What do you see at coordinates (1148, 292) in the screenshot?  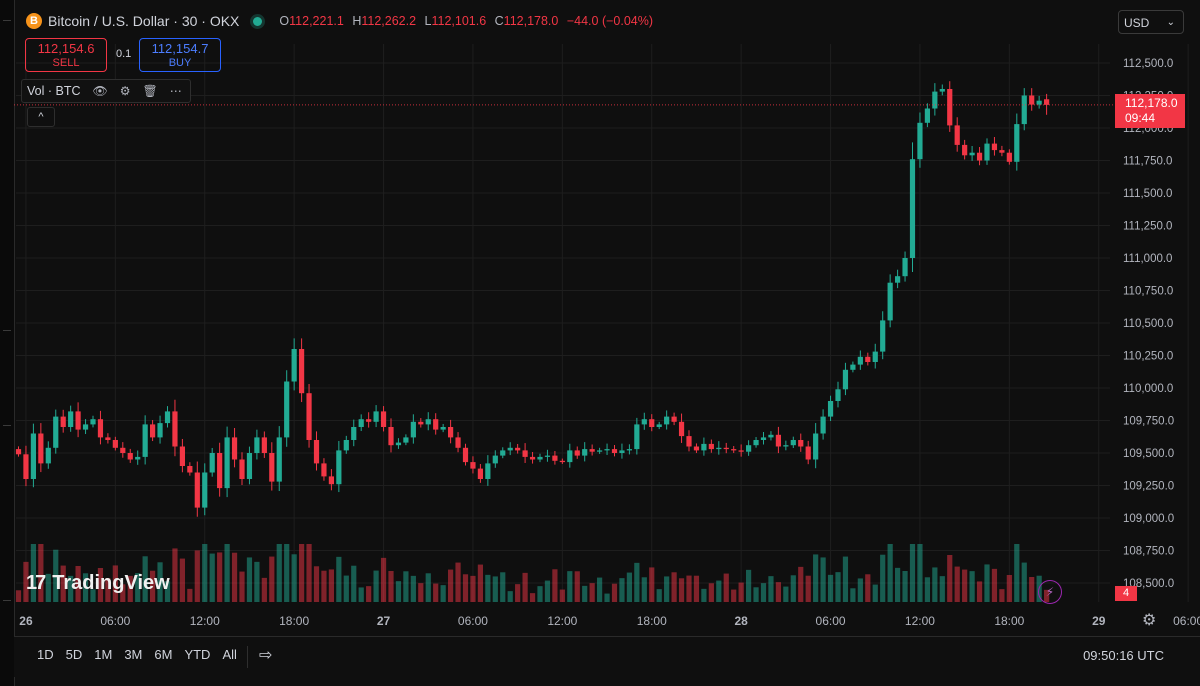 I see `price-tick-label: 110,750.0` at bounding box center [1148, 292].